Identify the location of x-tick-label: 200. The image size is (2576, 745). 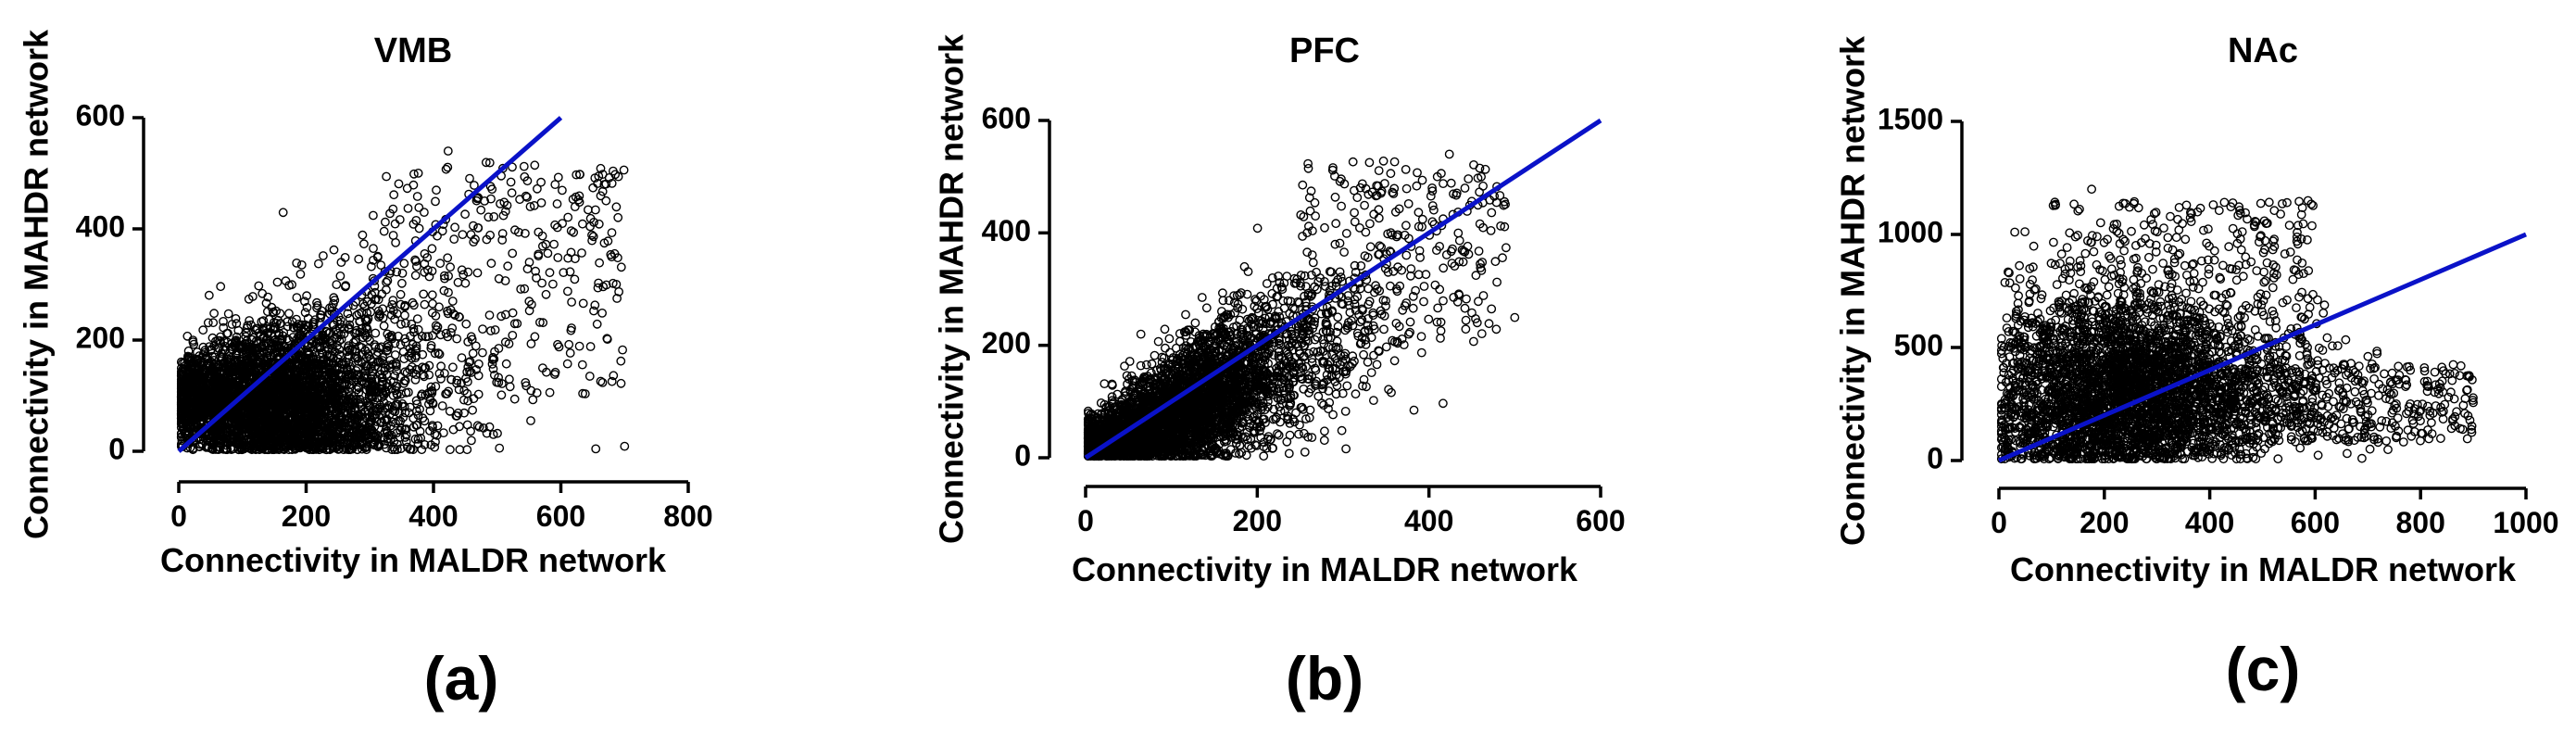
(306, 516).